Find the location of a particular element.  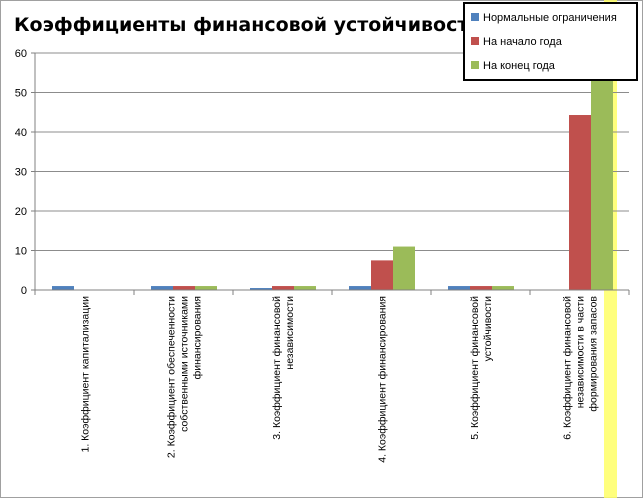

x-category-label: формирования запасов is located at coordinates (594, 354).